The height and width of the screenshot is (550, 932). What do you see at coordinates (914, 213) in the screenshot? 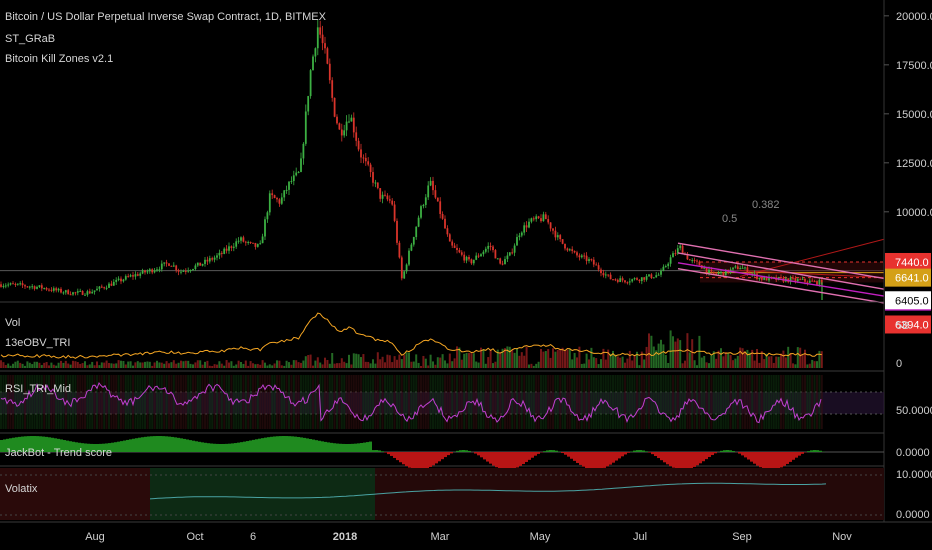
I see `y-tick-label: 10000.0` at bounding box center [914, 213].